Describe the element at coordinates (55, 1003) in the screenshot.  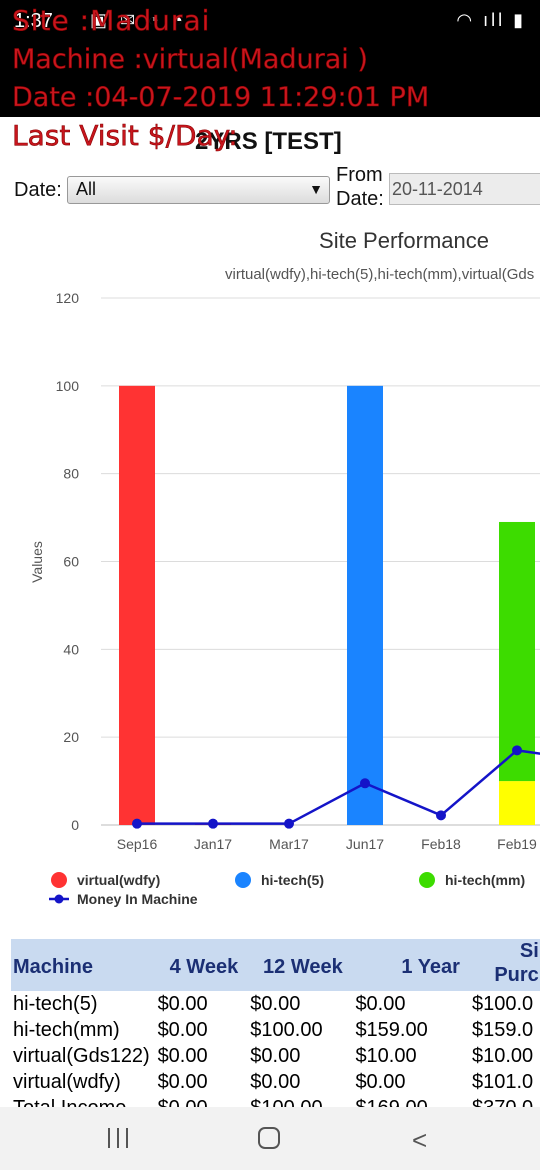
I see `table-cell: hi-tech(5)` at that location.